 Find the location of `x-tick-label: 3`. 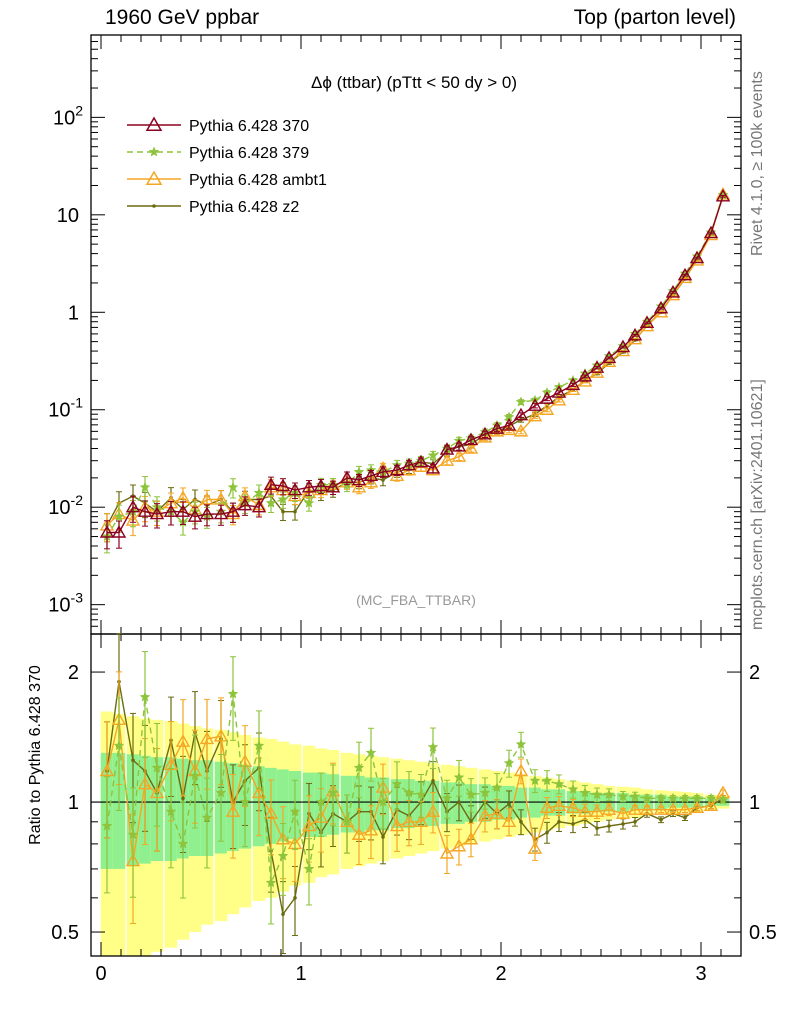

x-tick-label: 3 is located at coordinates (700, 974).